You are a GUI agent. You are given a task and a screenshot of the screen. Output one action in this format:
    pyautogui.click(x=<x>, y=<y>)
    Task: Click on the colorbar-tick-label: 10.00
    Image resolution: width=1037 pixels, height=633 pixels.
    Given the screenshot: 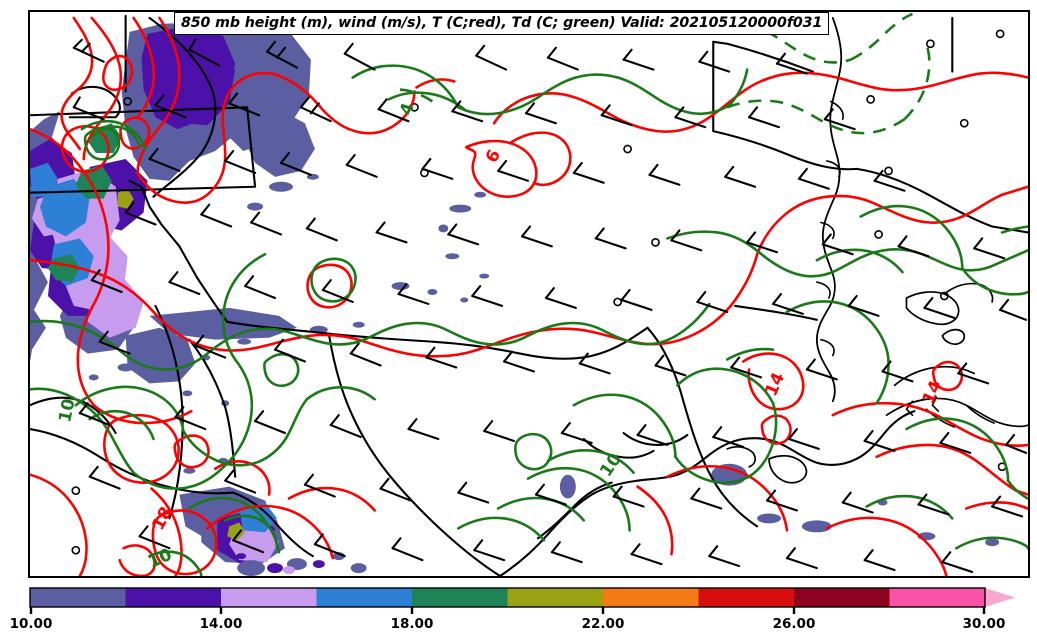 What is the action you would take?
    pyautogui.click(x=31, y=624)
    